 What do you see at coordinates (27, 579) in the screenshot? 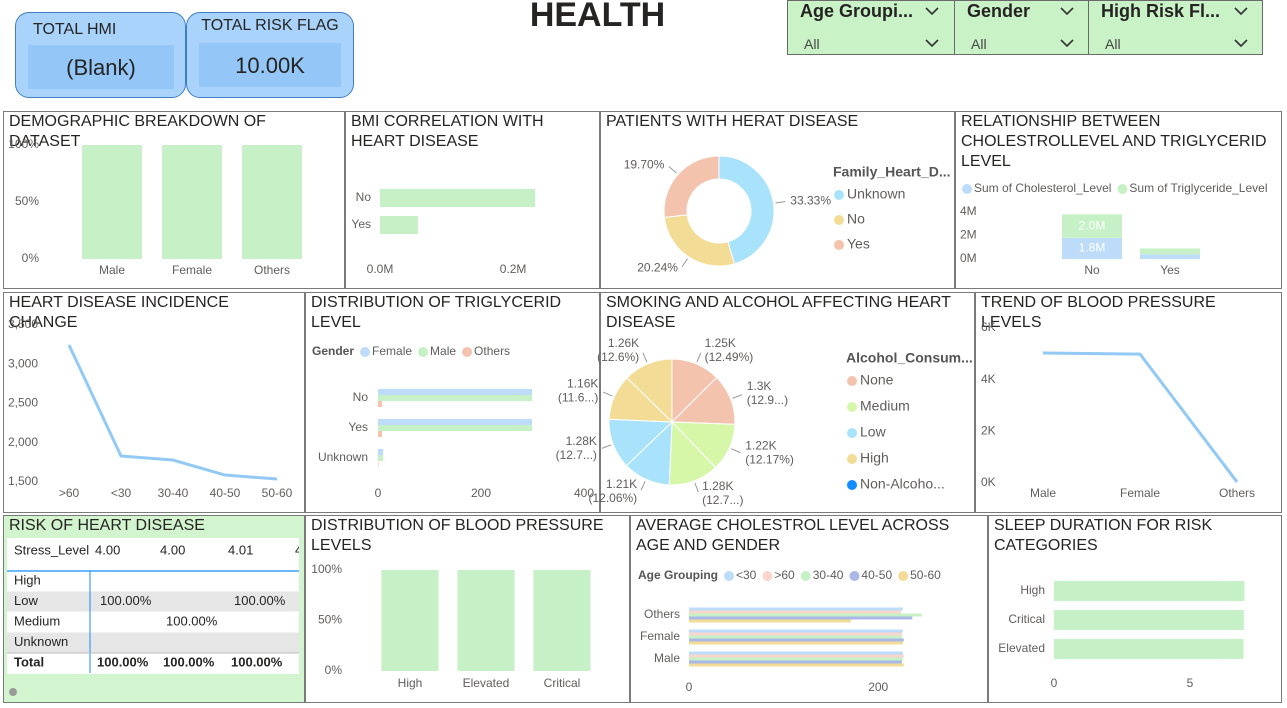
I see `table-cell: High` at bounding box center [27, 579].